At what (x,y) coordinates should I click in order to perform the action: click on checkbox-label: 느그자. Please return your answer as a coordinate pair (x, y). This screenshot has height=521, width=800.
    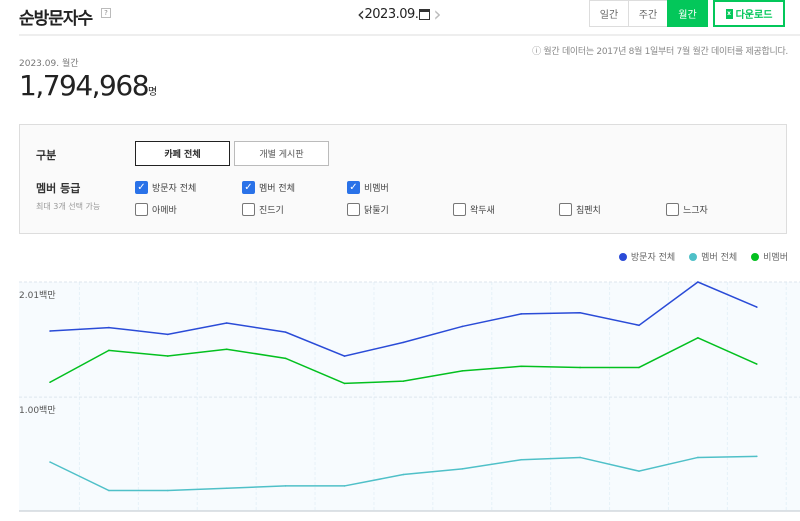
    Looking at the image, I should click on (695, 211).